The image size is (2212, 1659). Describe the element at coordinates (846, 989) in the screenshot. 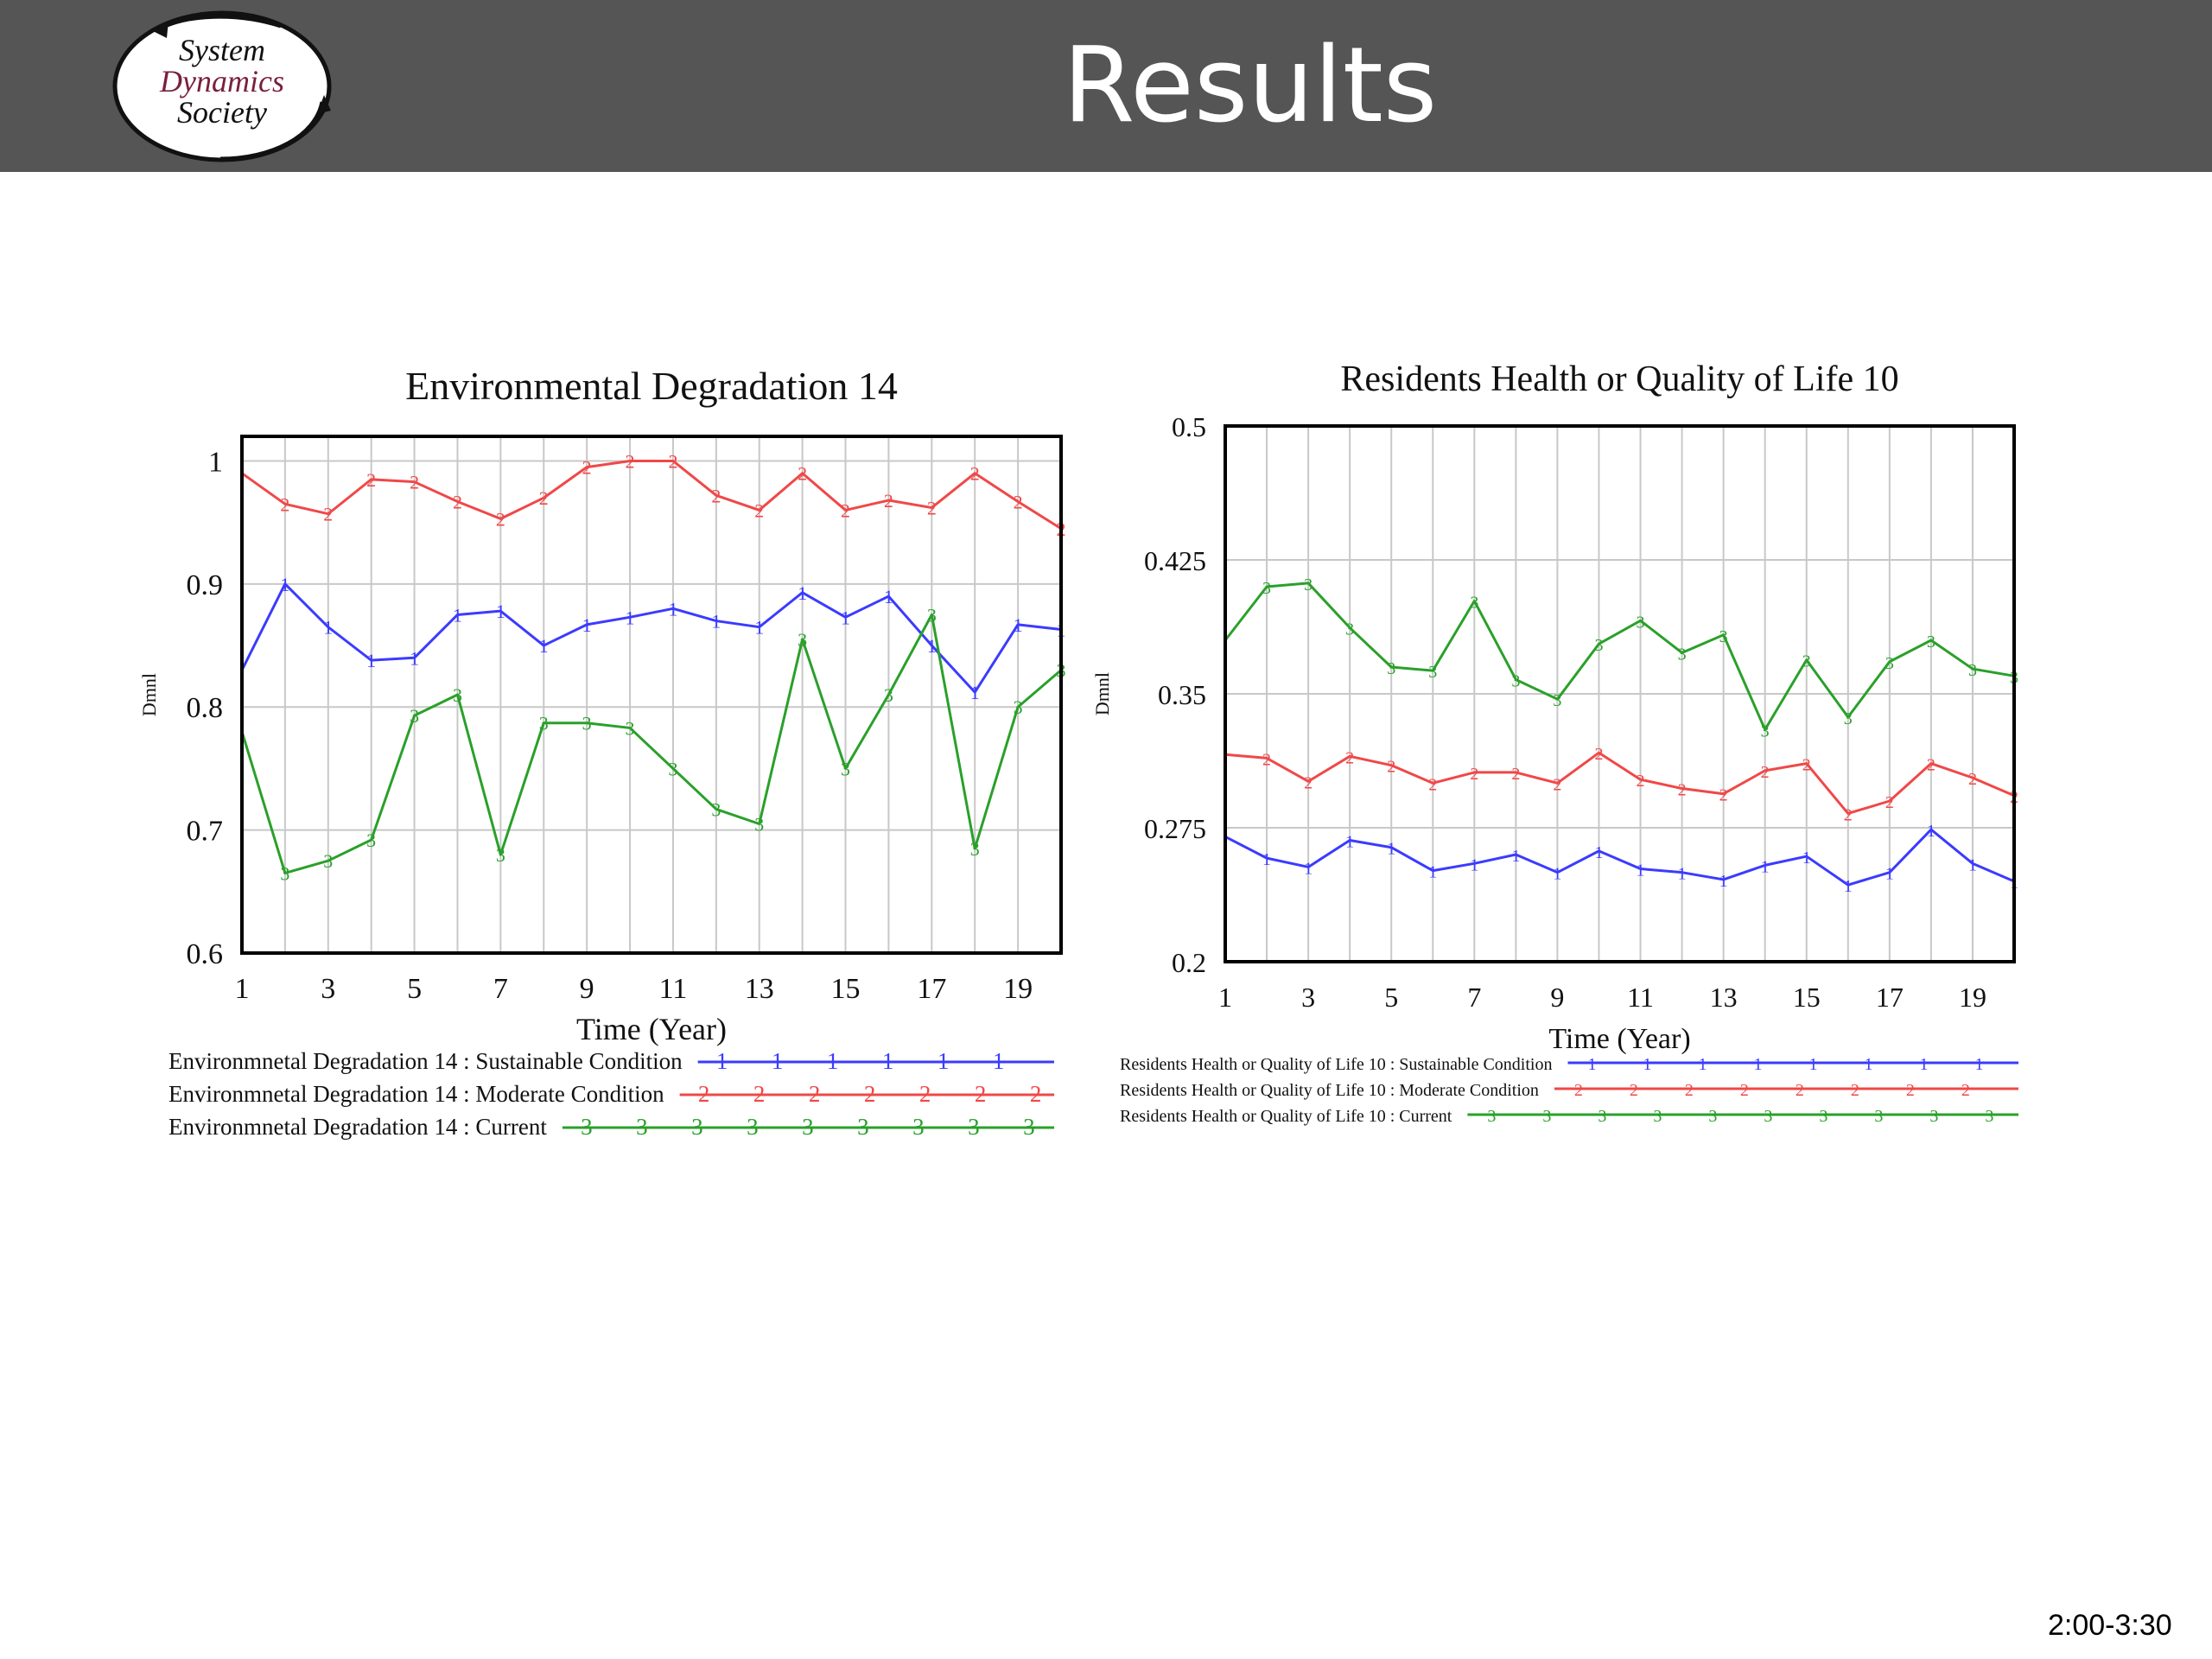

I see `x-tick-label: 15` at that location.